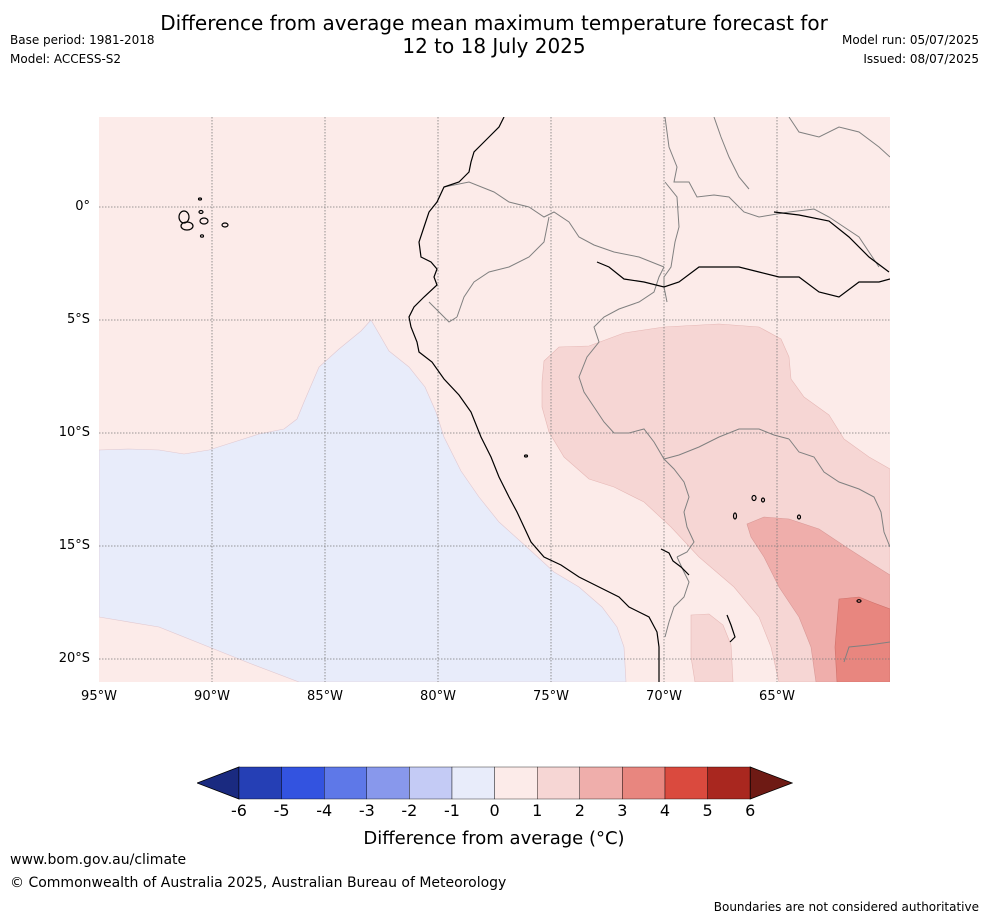 This screenshot has height=919, width=988. What do you see at coordinates (74, 658) in the screenshot?
I see `lat-label-20s: 20°S` at bounding box center [74, 658].